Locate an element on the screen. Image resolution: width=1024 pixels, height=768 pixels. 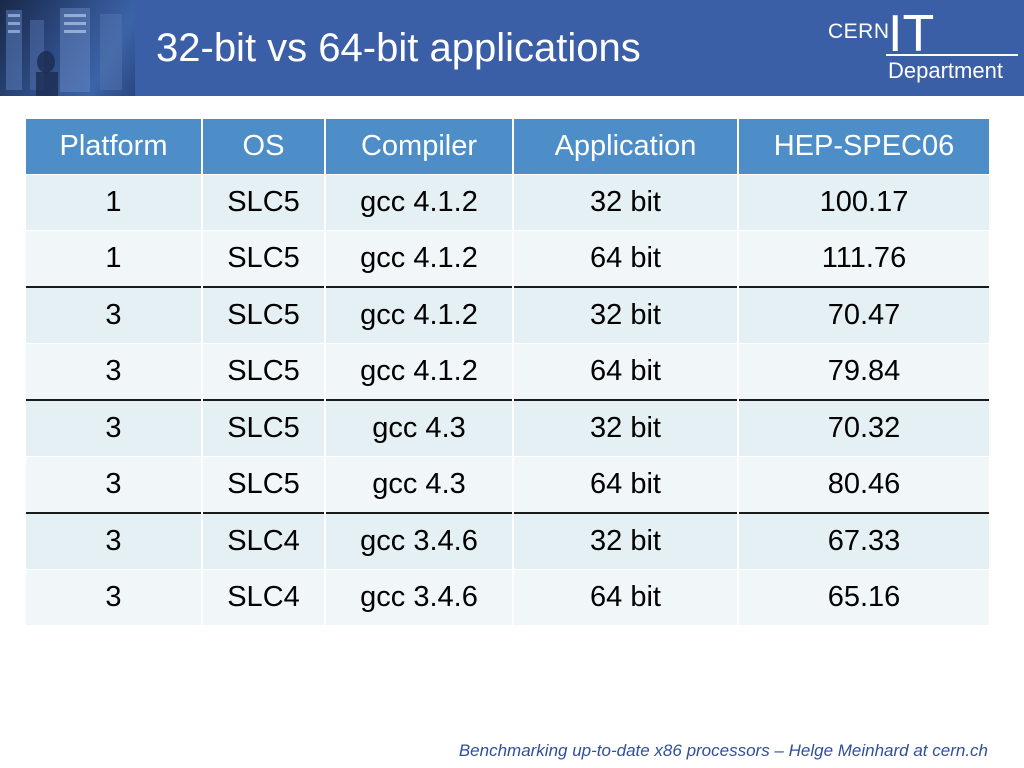
cell-hep-spec06: 79.84 is located at coordinates (863, 371).